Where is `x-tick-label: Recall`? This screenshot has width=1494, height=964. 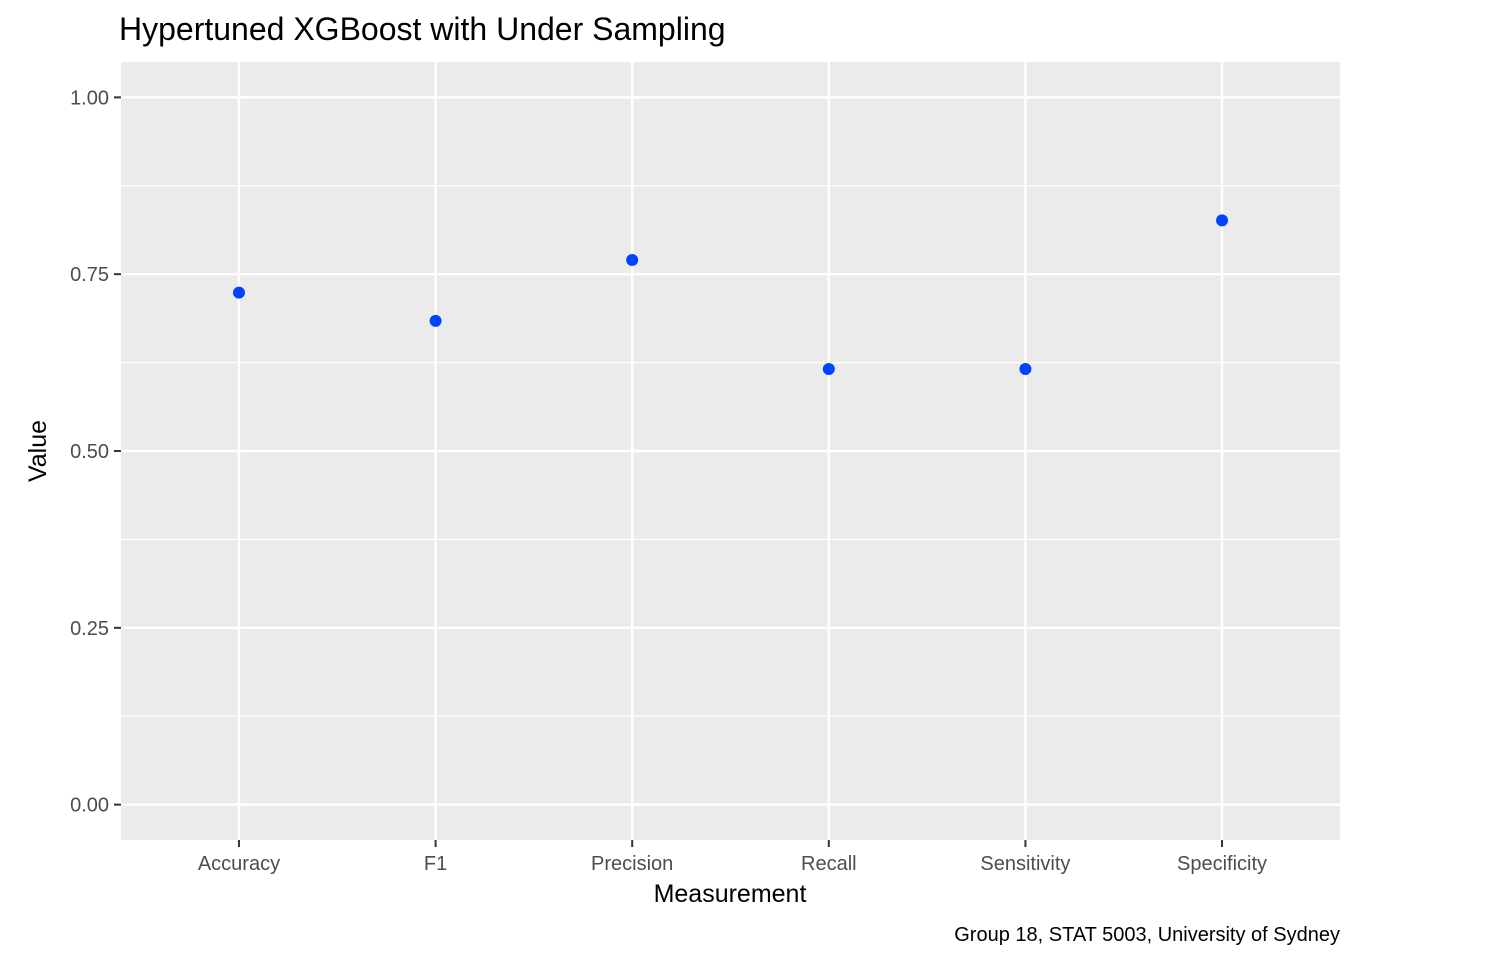 x-tick-label: Recall is located at coordinates (829, 864).